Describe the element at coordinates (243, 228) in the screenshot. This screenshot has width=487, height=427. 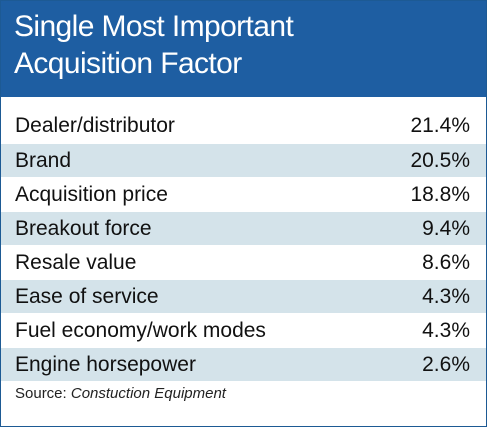
I see `table-row: Breakout force 9.4%` at that location.